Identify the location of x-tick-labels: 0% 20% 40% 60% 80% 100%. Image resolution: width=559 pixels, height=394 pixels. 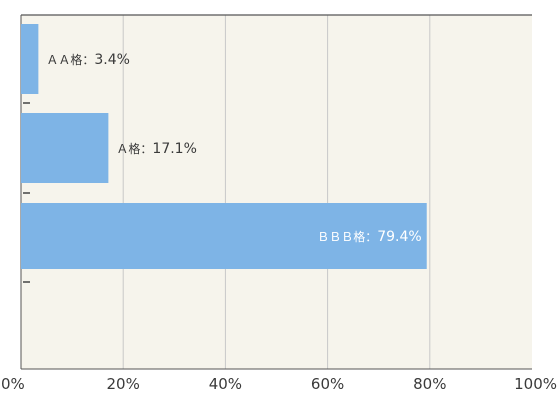
(279, 384).